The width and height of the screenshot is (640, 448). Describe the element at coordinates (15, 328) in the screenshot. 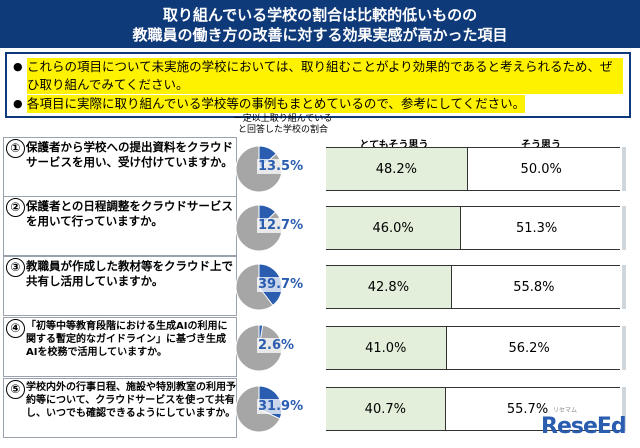

I see `question-number: ④` at that location.